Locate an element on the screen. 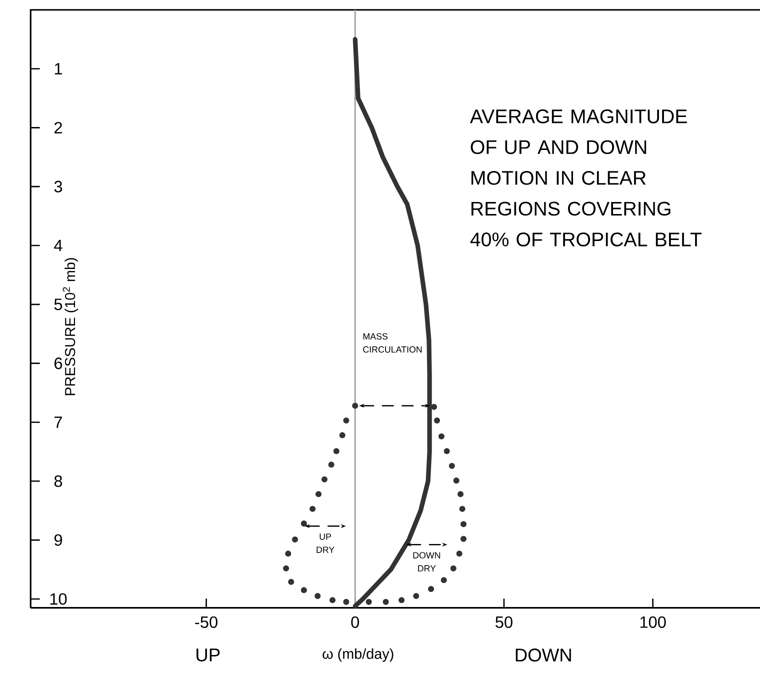 The width and height of the screenshot is (760, 675). y-tick-label: 2 is located at coordinates (58, 128).